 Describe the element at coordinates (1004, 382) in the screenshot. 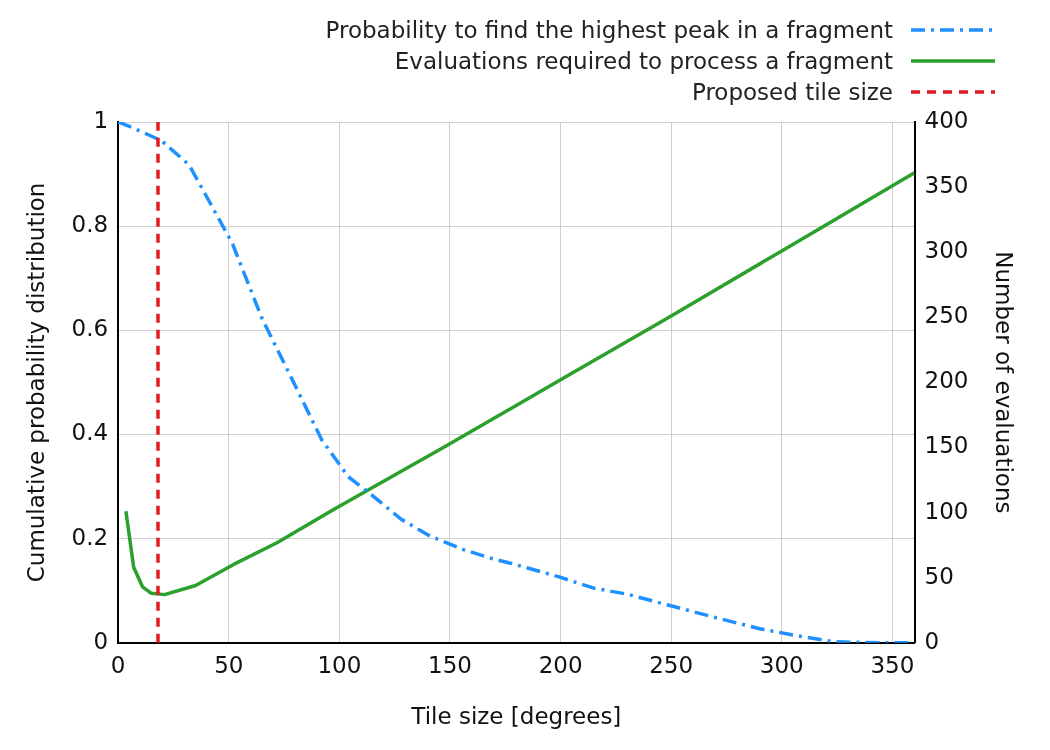

I see `y2-axis-title: Number of evaluations` at that location.